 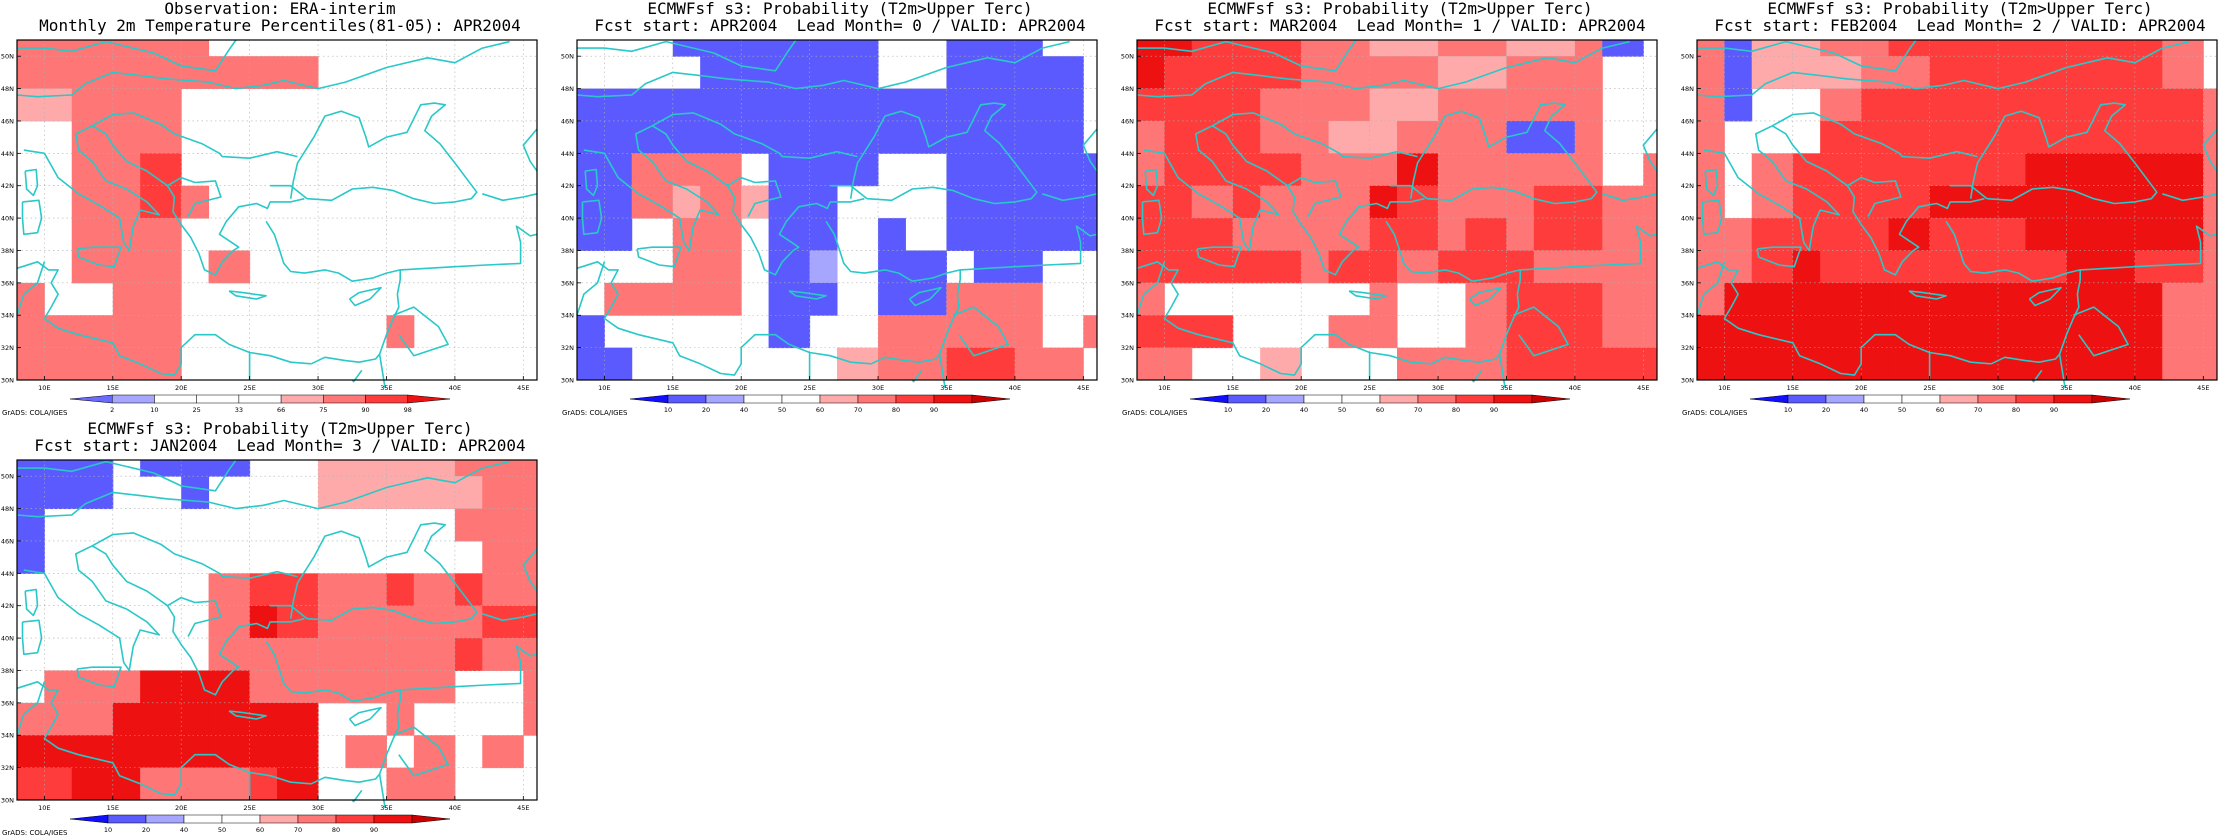 What do you see at coordinates (7, 671) in the screenshot?
I see `lat-tick-label: 38N` at bounding box center [7, 671].